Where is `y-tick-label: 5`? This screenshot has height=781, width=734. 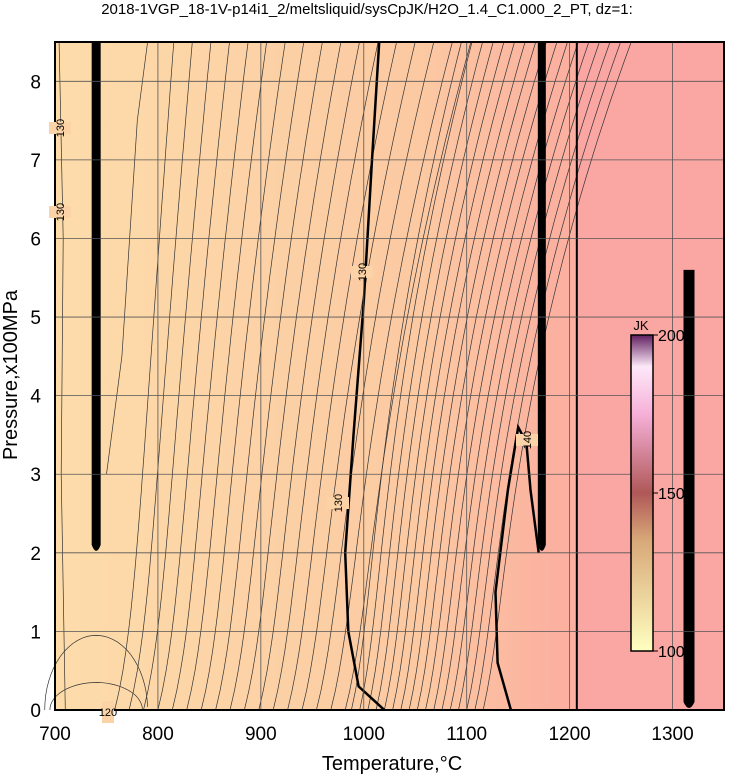
y-tick-label: 5 is located at coordinates (35, 318).